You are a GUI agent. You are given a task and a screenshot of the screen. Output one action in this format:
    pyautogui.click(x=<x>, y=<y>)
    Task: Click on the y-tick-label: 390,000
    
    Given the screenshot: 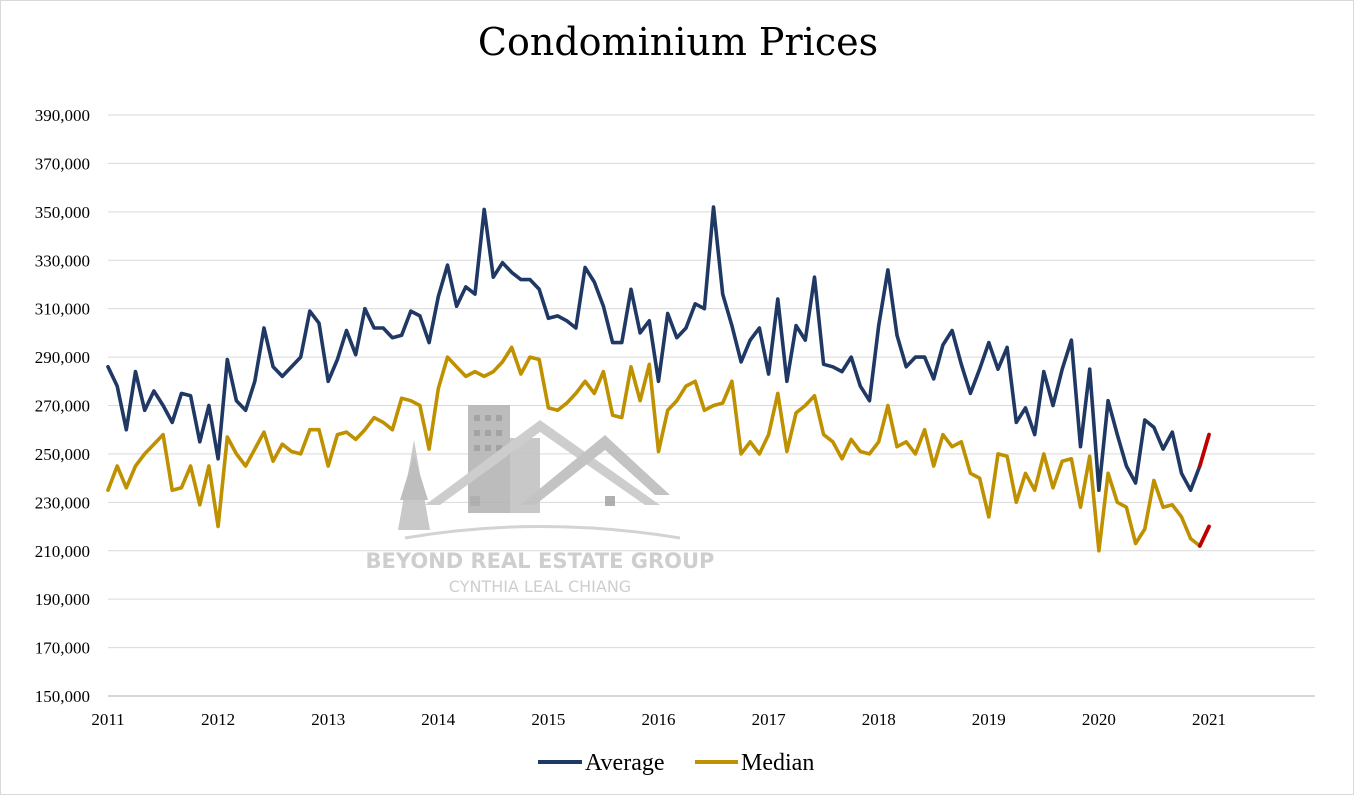 What is the action you would take?
    pyautogui.click(x=62, y=115)
    